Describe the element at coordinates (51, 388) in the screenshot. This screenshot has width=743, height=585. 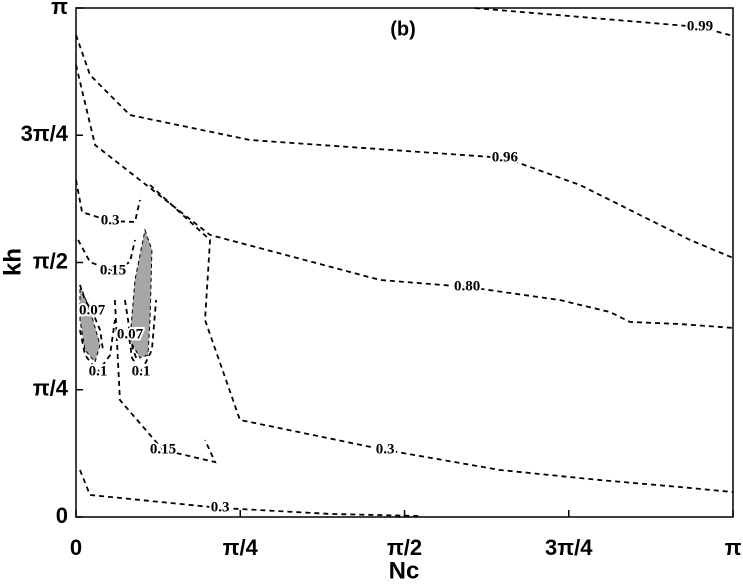
I see `y-tick-label: π/4` at that location.